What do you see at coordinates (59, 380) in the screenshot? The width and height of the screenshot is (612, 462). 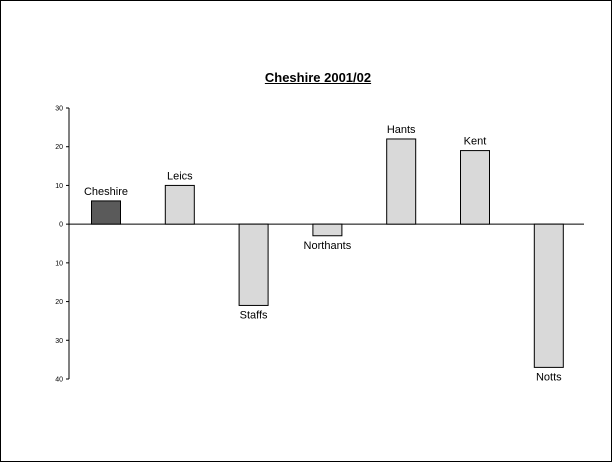 I see `y-tick-label: 40` at bounding box center [59, 380].